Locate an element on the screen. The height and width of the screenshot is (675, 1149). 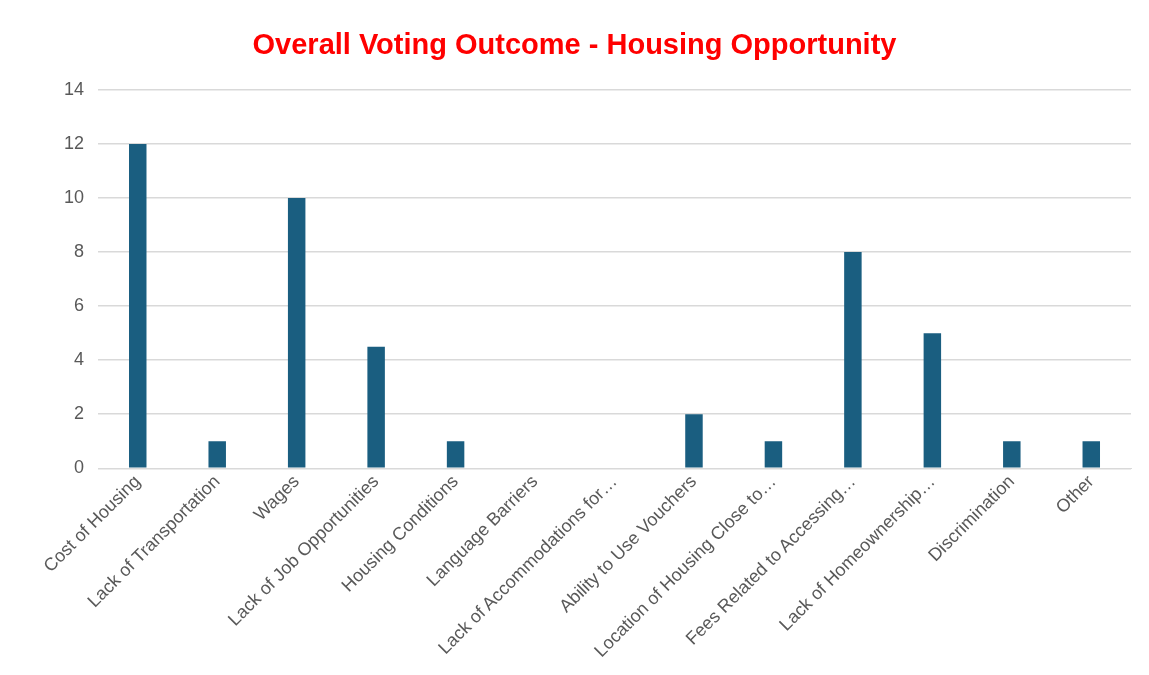
y-tick-label: 2 is located at coordinates (79, 413).